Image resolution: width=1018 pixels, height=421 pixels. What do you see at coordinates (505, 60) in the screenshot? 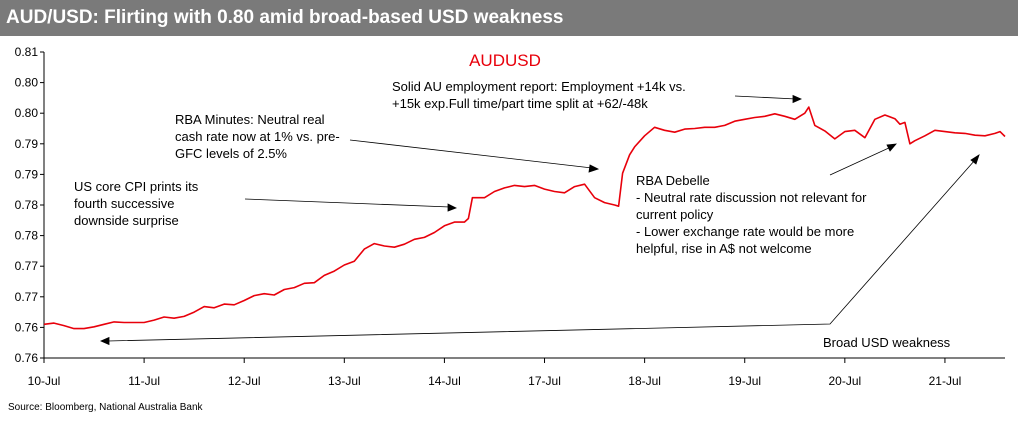
I see `chart-title: AUDUSD` at bounding box center [505, 60].